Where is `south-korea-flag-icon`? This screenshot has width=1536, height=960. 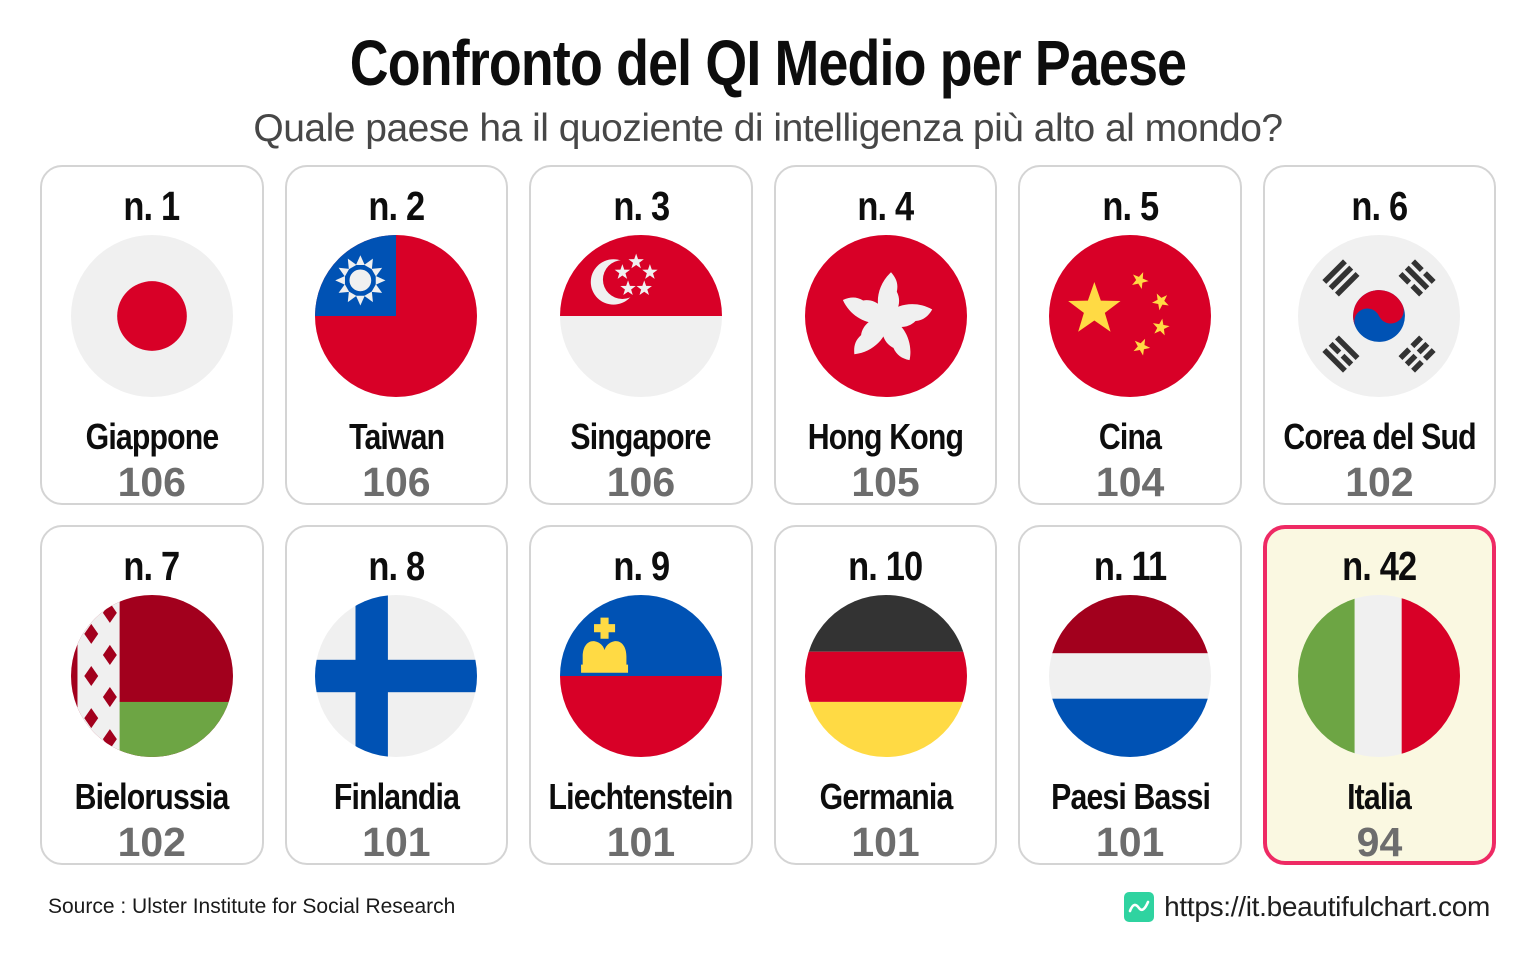 south-korea-flag-icon is located at coordinates (1379, 316).